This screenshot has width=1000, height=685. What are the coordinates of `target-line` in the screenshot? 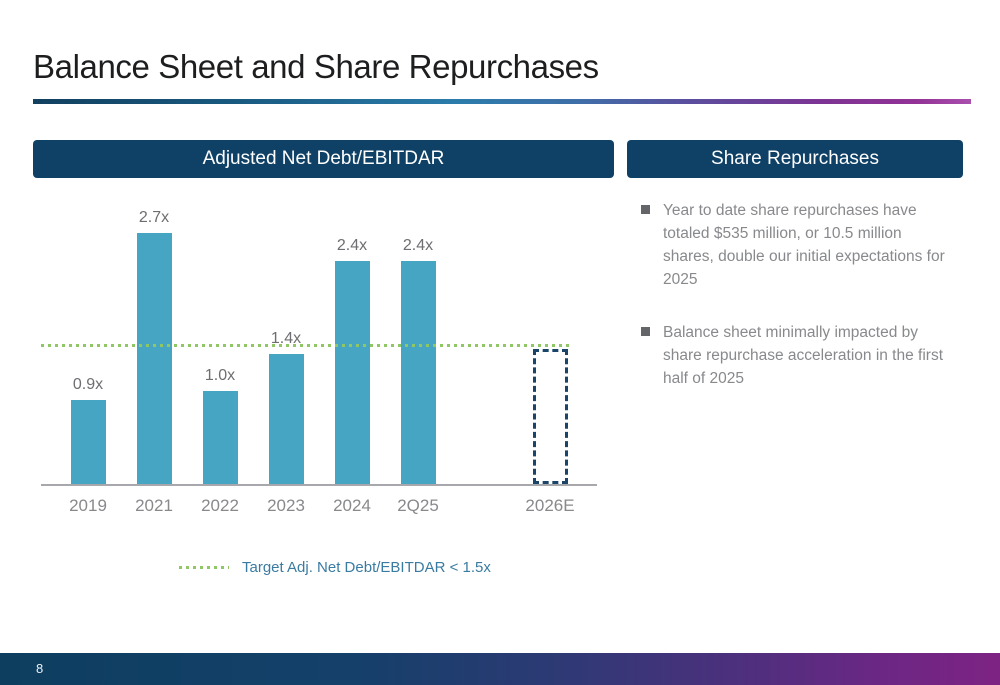 It's located at (305, 345).